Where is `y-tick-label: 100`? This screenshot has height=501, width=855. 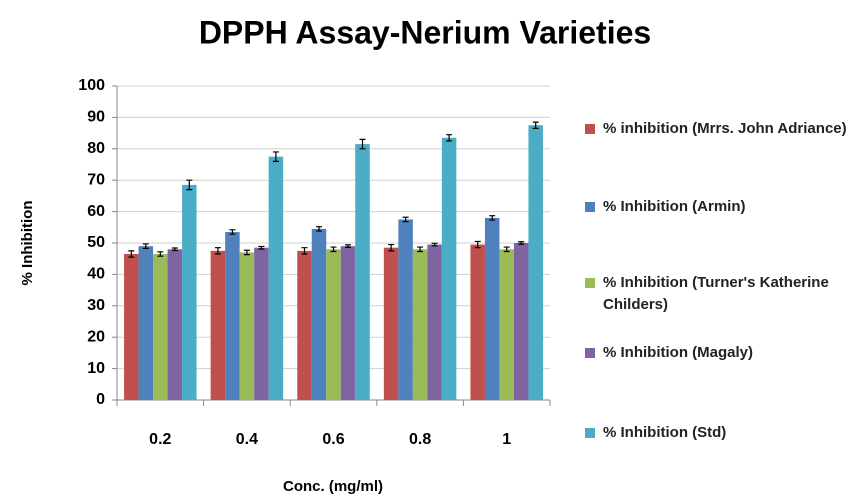 y-tick-label: 100 is located at coordinates (91, 85).